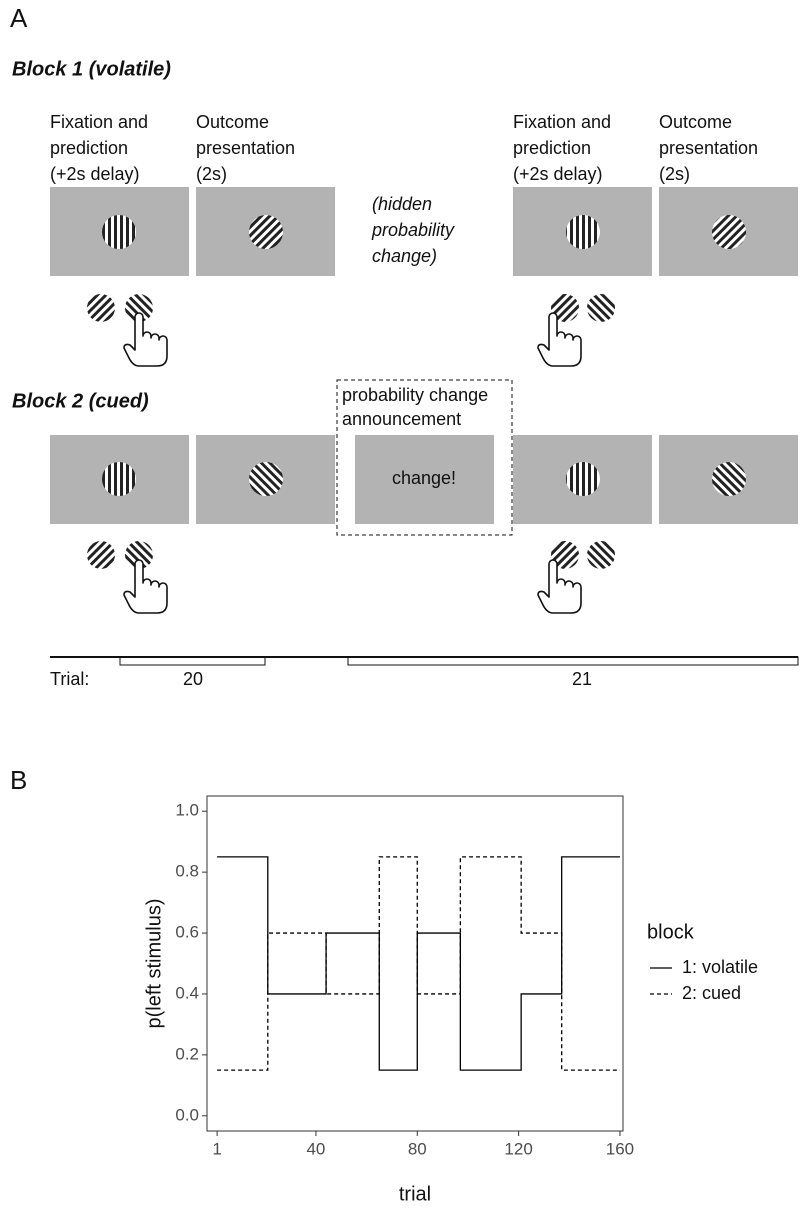  Describe the element at coordinates (620, 1148) in the screenshot. I see `x-tick-label: 160` at that location.